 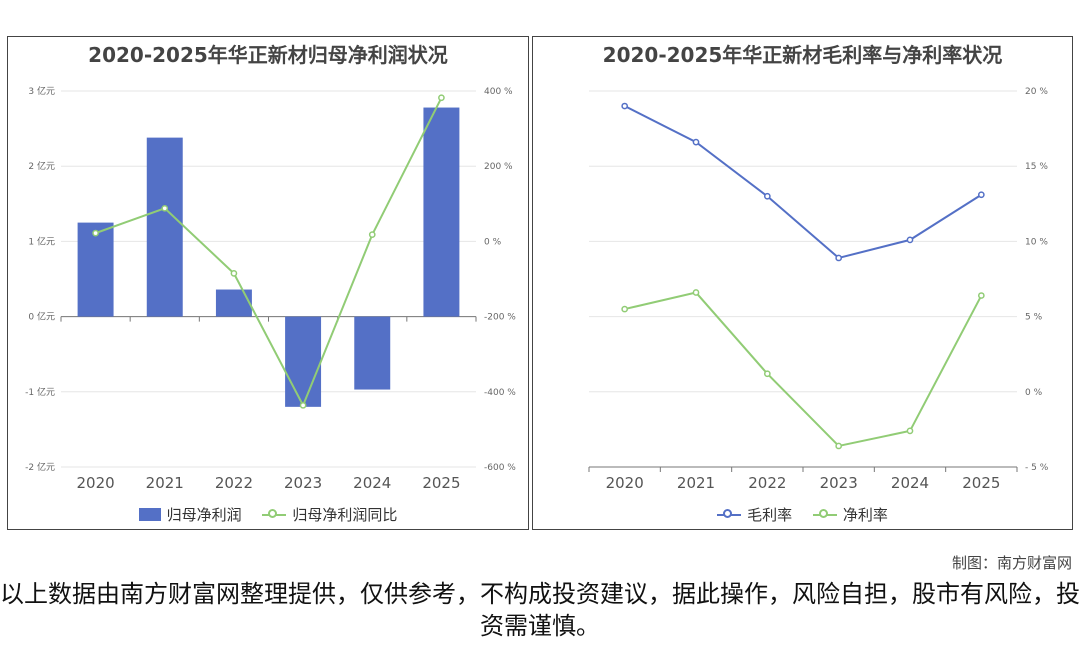 What do you see at coordinates (41, 241) in the screenshot?
I see `left-axis-tick-label: 1 亿元` at bounding box center [41, 241].